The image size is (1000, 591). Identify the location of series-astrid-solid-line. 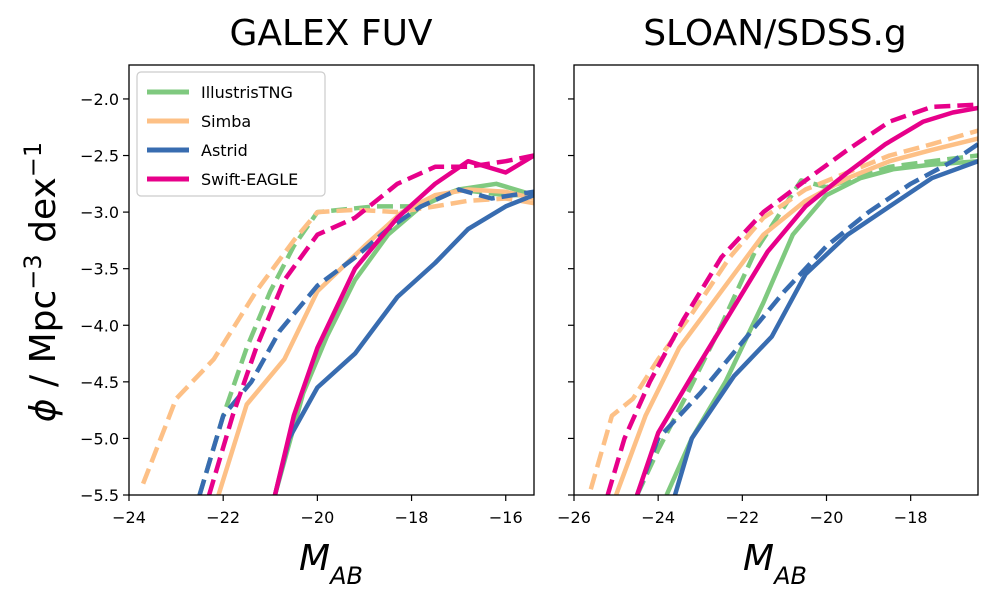
(403, 344).